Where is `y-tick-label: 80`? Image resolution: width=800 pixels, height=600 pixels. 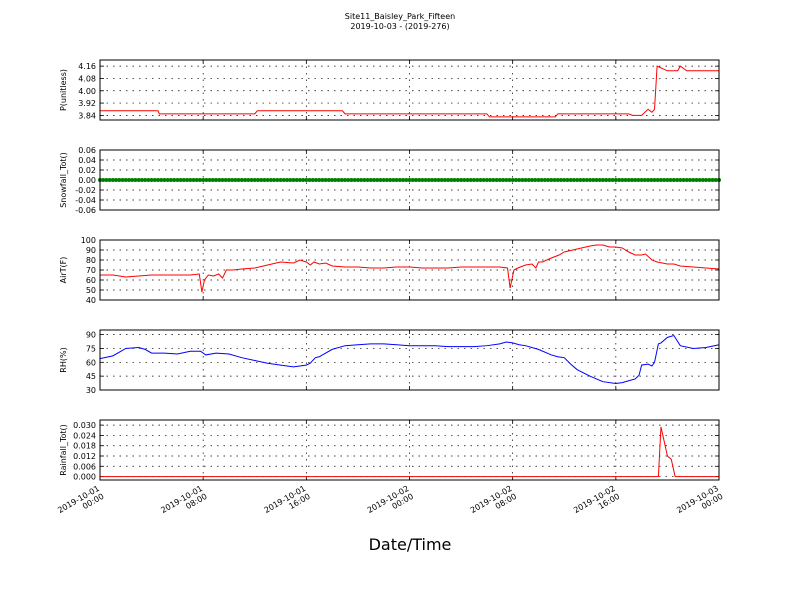 y-tick-label: 80 is located at coordinates (91, 260).